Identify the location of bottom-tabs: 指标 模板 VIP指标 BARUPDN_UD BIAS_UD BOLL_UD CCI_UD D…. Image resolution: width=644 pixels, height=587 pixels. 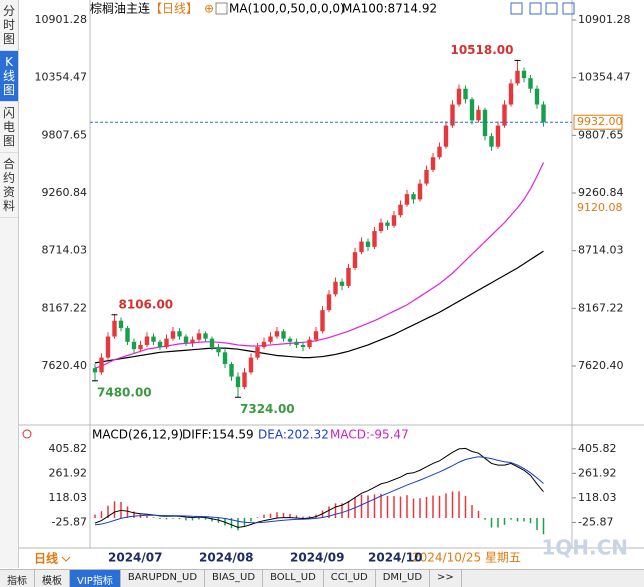
(322, 578).